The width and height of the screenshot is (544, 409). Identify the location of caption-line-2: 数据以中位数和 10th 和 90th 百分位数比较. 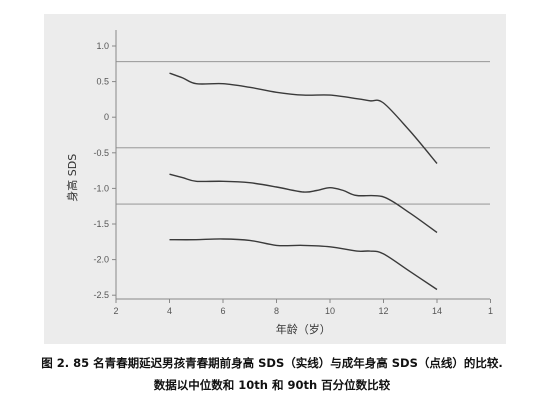
(272, 385).